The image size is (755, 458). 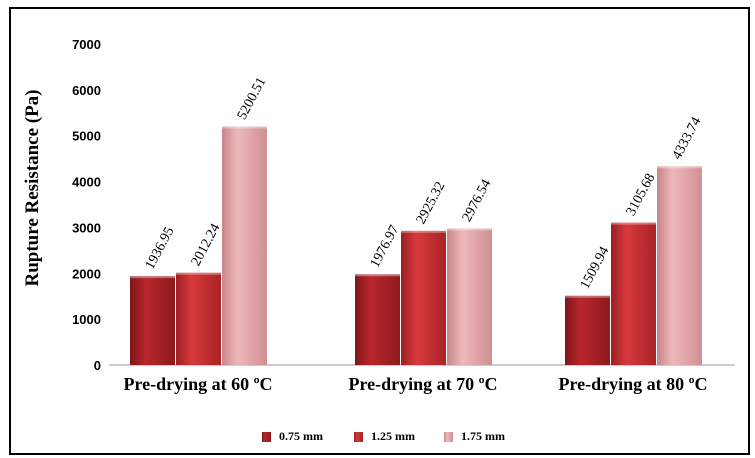 I want to click on y-axis-title: Rupture Resistance (Pa), so click(x=32, y=187).